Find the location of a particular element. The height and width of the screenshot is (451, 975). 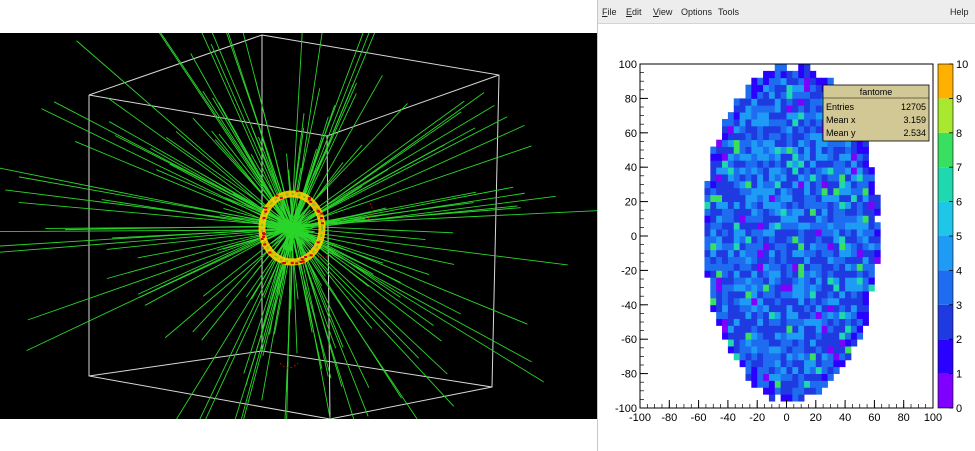

menu-options: Options is located at coordinates (697, 12).